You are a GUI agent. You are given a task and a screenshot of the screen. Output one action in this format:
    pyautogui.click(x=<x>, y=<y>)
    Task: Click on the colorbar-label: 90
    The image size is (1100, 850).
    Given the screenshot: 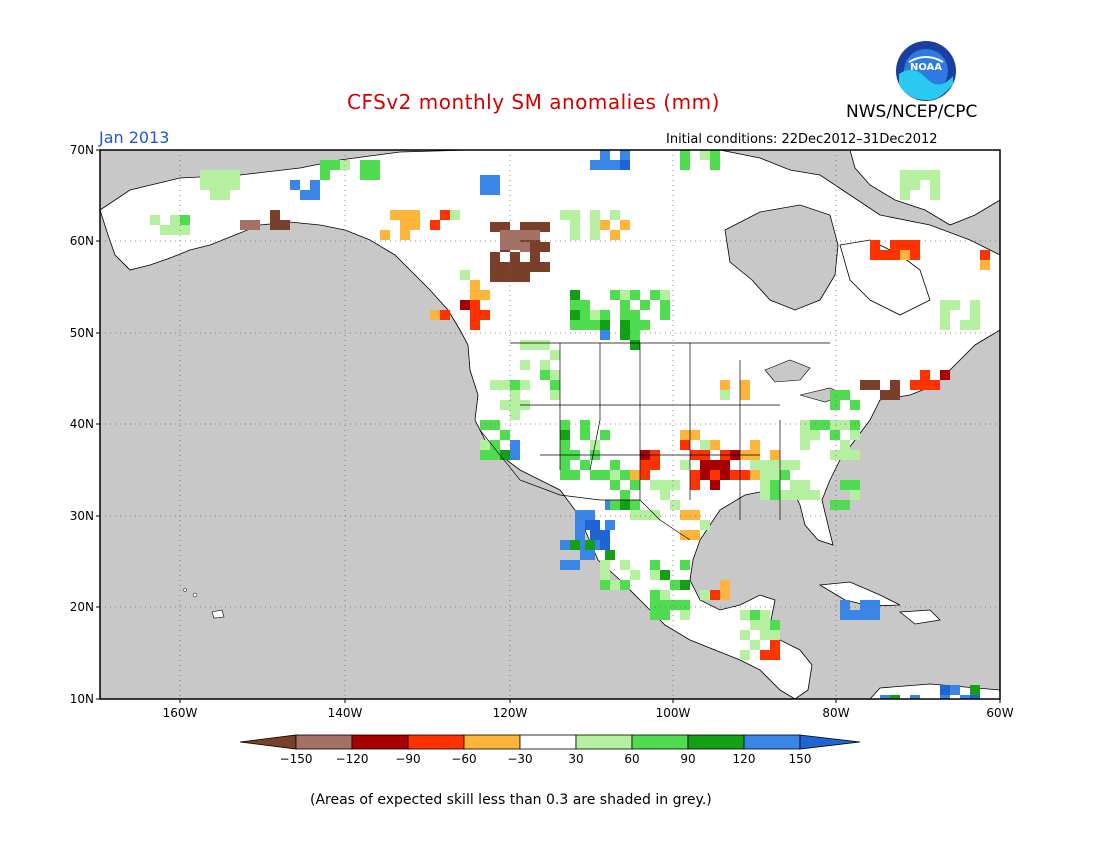 What is the action you would take?
    pyautogui.click(x=688, y=759)
    